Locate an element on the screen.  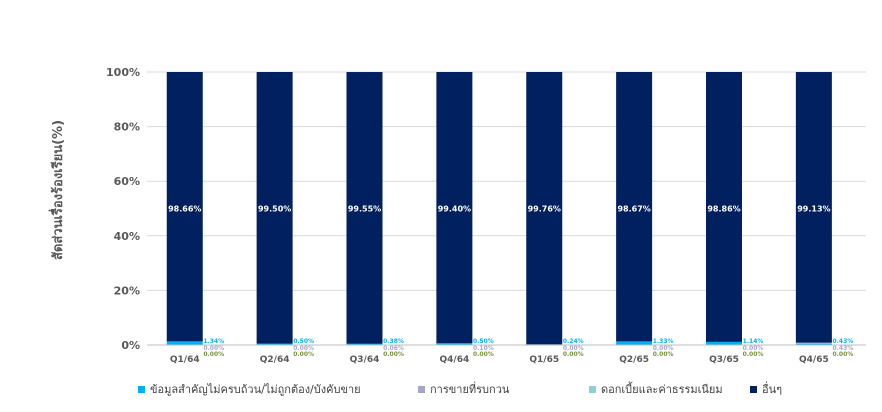
y-tick-label: 60% is located at coordinates (127, 181).